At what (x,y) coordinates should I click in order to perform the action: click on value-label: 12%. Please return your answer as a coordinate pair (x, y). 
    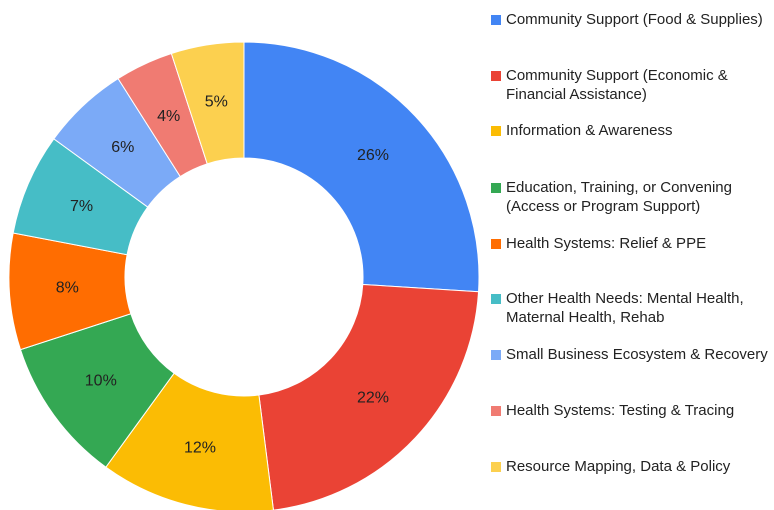
    Looking at the image, I should click on (200, 448).